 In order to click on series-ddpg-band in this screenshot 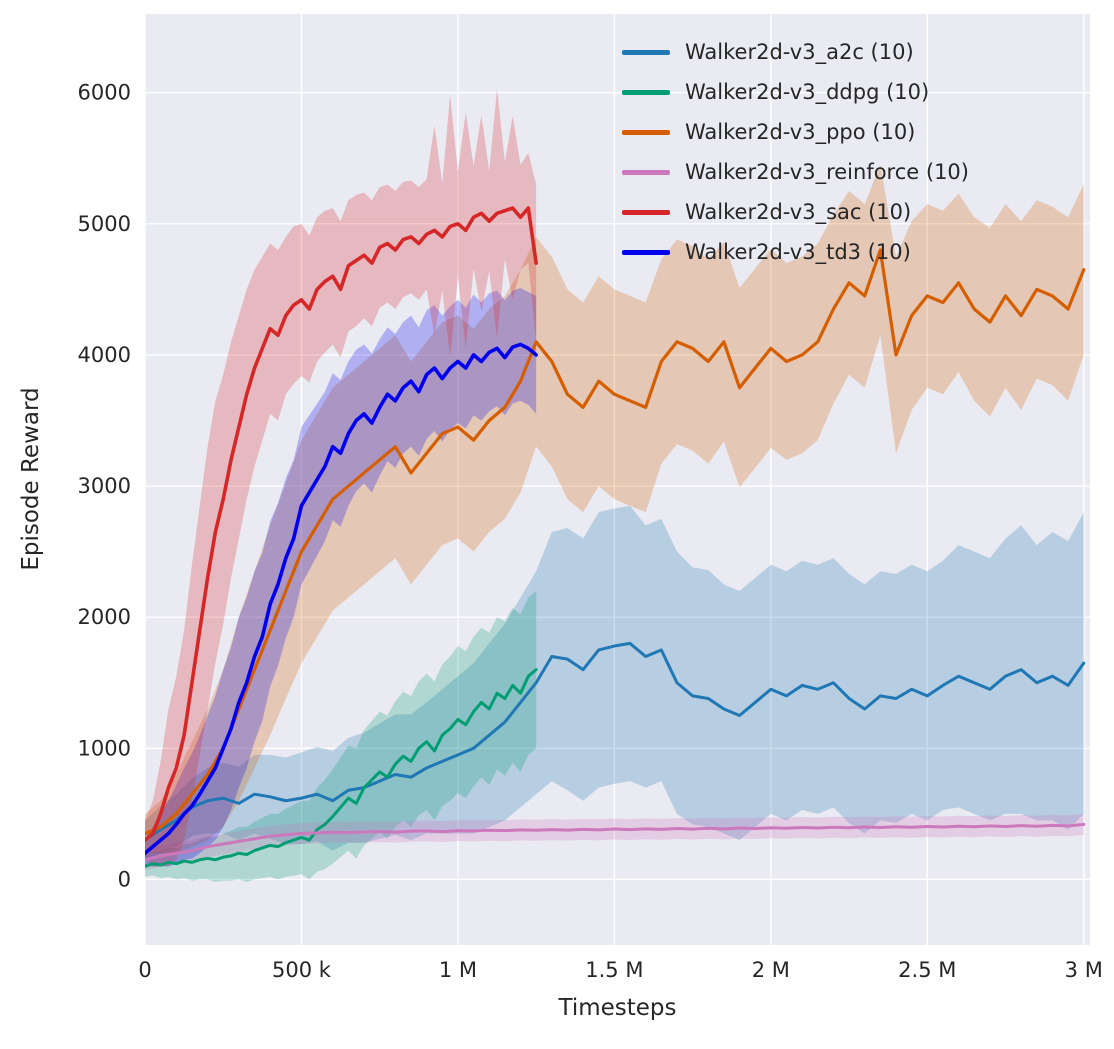, I will do `click(341, 736)`.